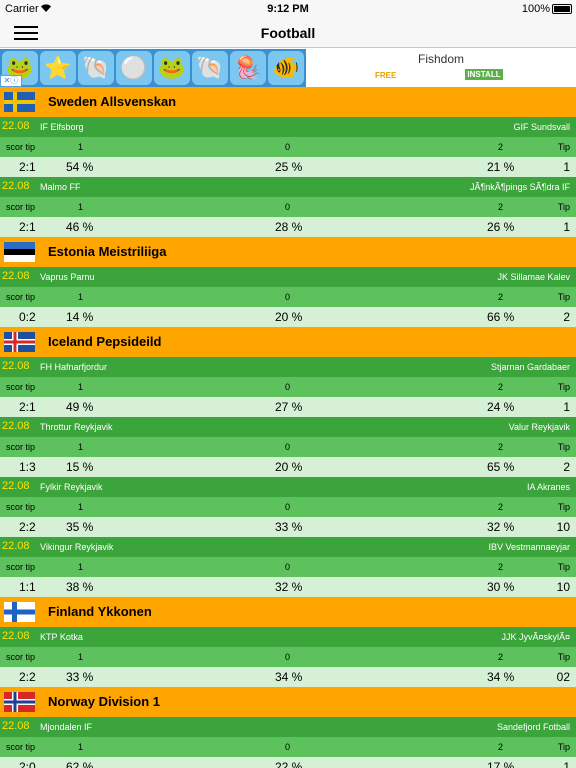  Describe the element at coordinates (289, 587) in the screenshot. I see `draw-percent: 32 %` at that location.